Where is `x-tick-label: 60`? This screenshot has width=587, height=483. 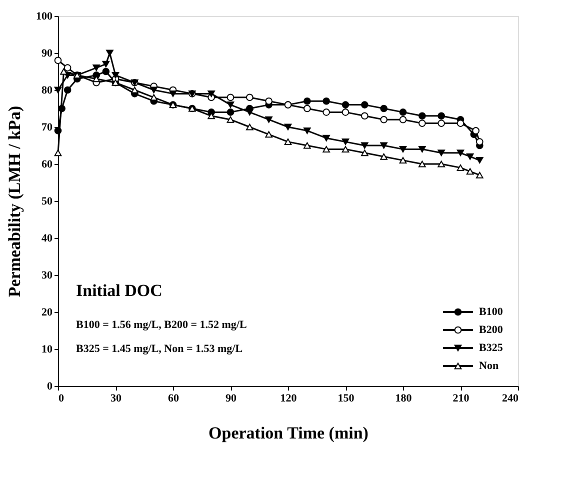 x-tick-label: 60 is located at coordinates (174, 398).